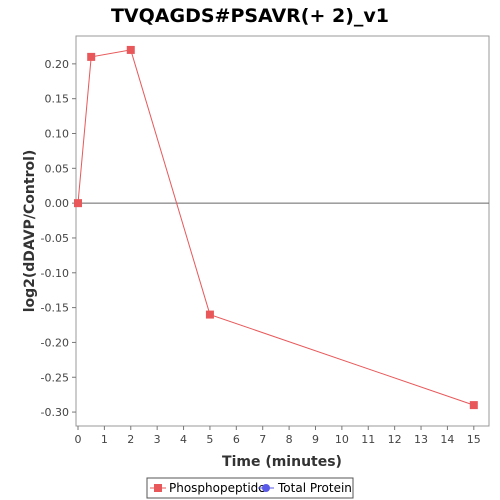 The width and height of the screenshot is (500, 500). I want to click on y-tick-label: -0.25, so click(55, 377).